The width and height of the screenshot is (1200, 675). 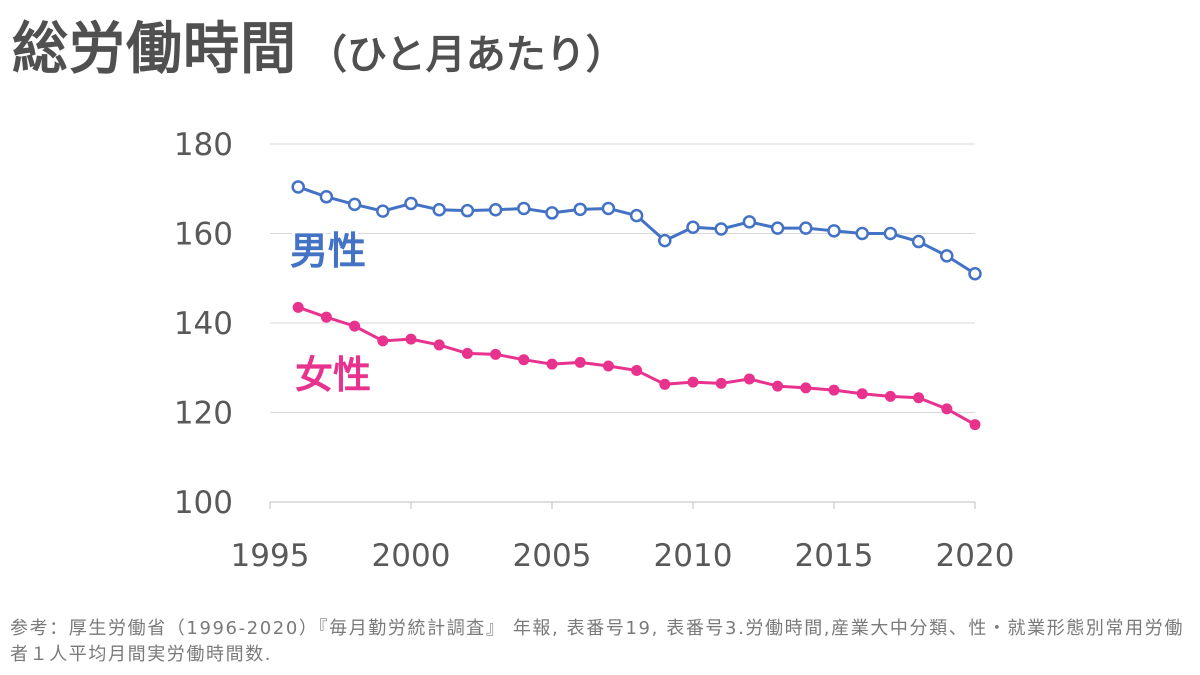 What do you see at coordinates (203, 235) in the screenshot?
I see `y-tick-label: 160` at bounding box center [203, 235].